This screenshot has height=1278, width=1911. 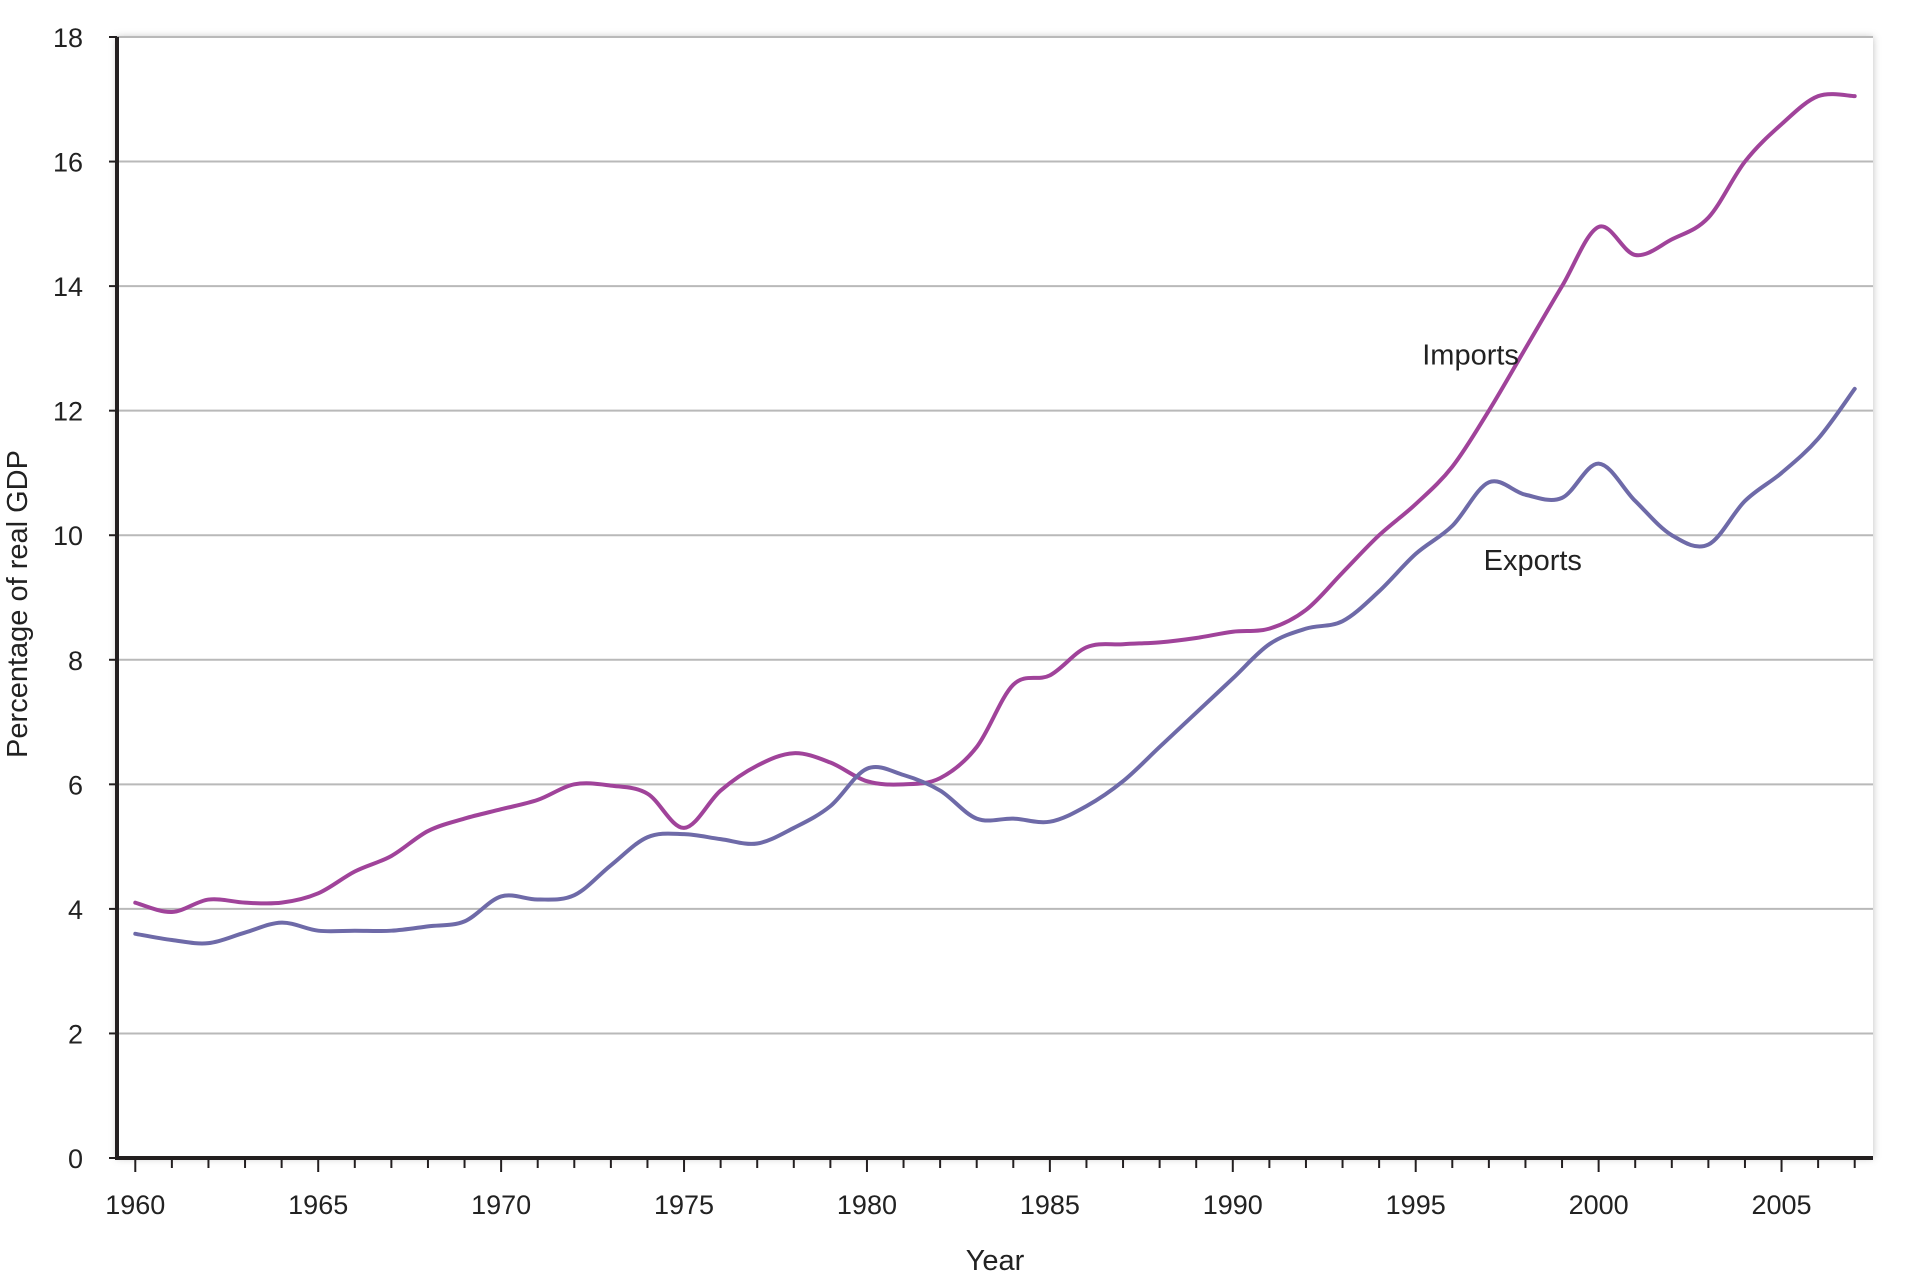 What do you see at coordinates (68, 38) in the screenshot?
I see `y-tick-label: 18` at bounding box center [68, 38].